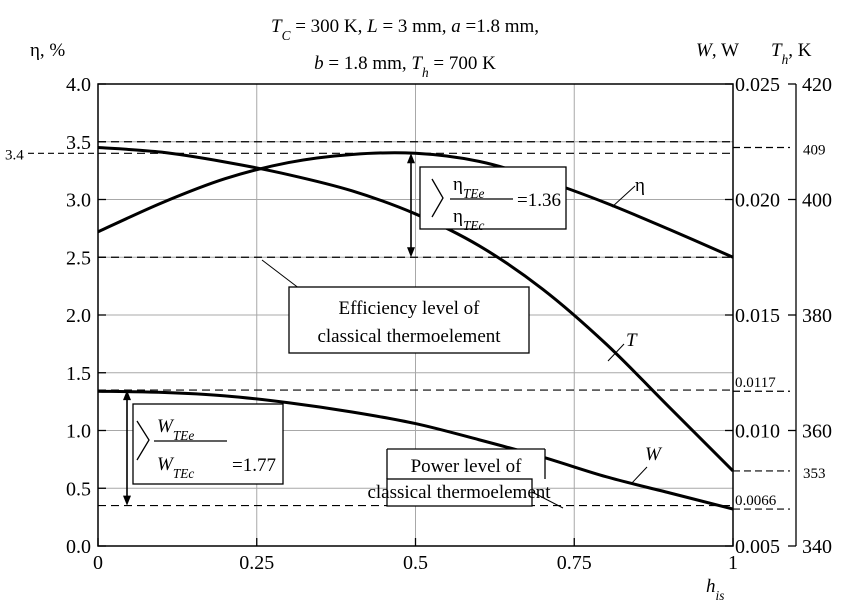 The image size is (853, 603). What do you see at coordinates (256, 563) in the screenshot?
I see `x-tick-label: 0.25` at bounding box center [256, 563].